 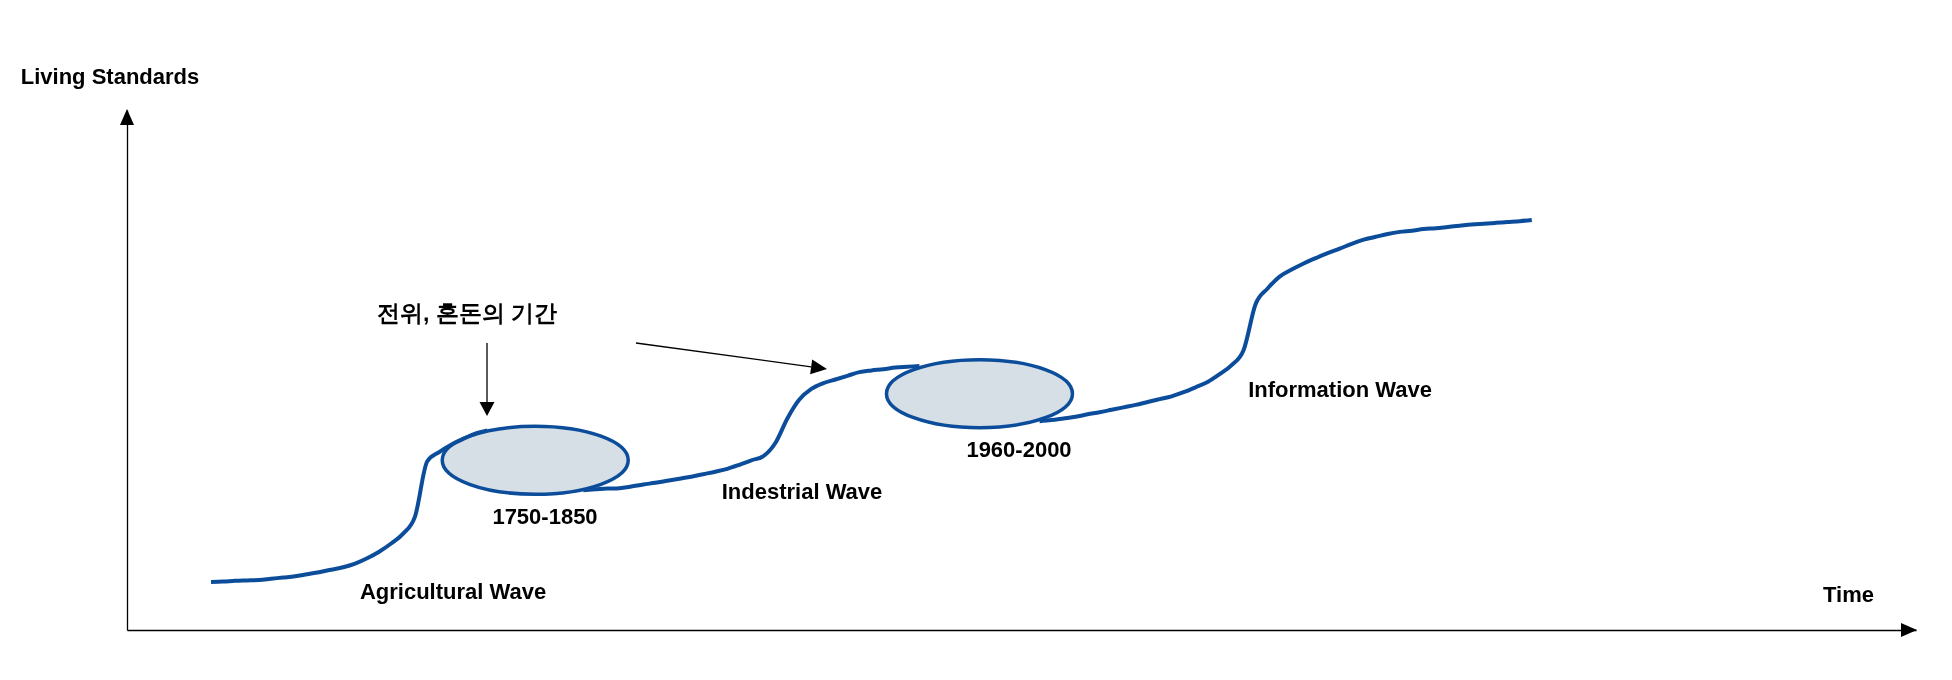 I want to click on annotation: Agricultural Wave, so click(x=453, y=591).